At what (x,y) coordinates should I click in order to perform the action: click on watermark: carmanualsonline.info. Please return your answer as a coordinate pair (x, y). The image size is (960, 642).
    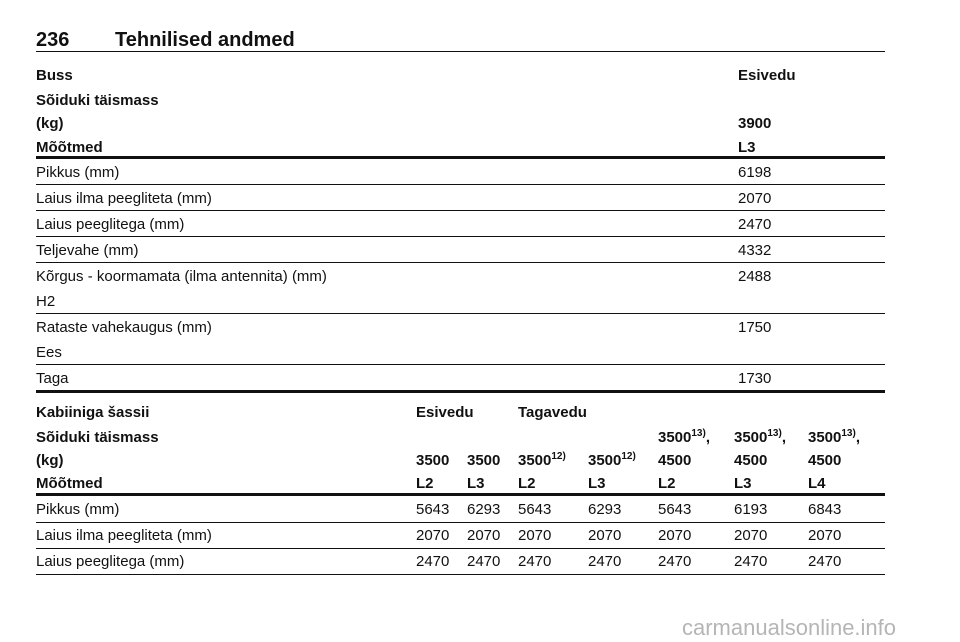
    Looking at the image, I should click on (789, 627).